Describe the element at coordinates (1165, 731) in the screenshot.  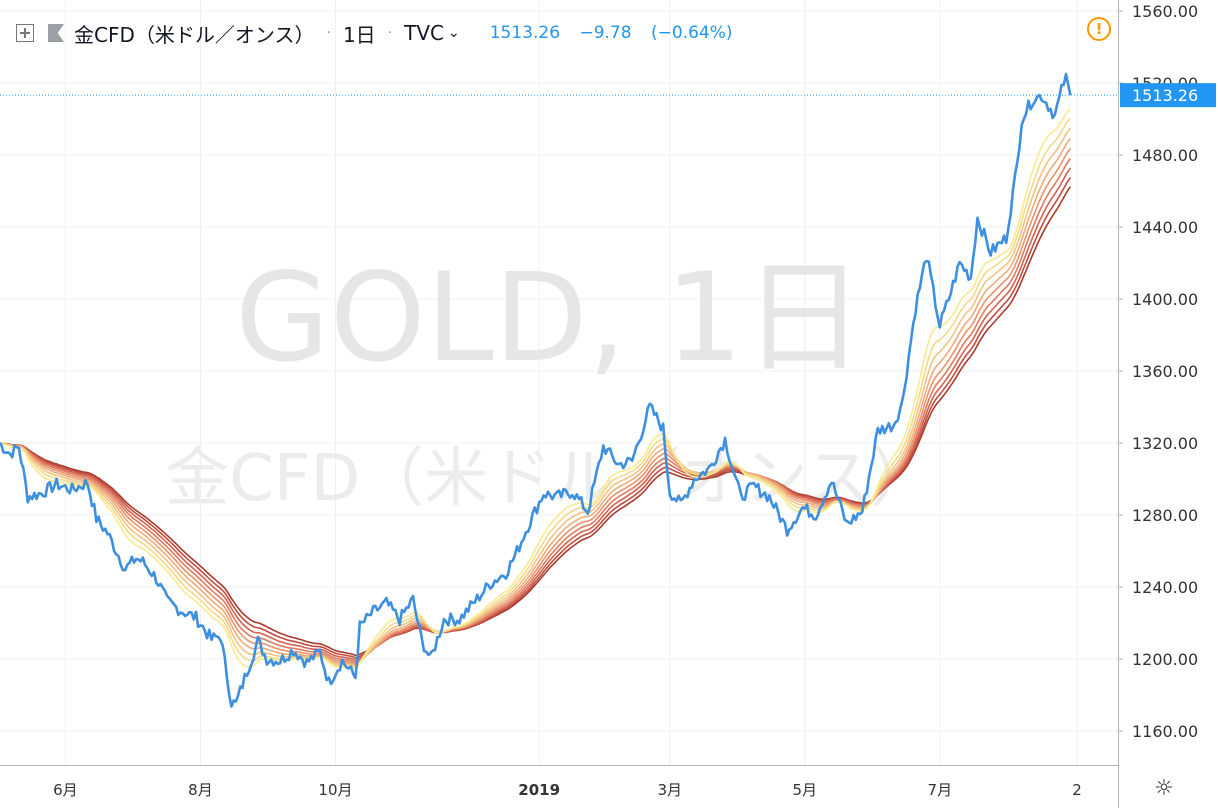
I see `y-tick-label: 1160.00` at that location.